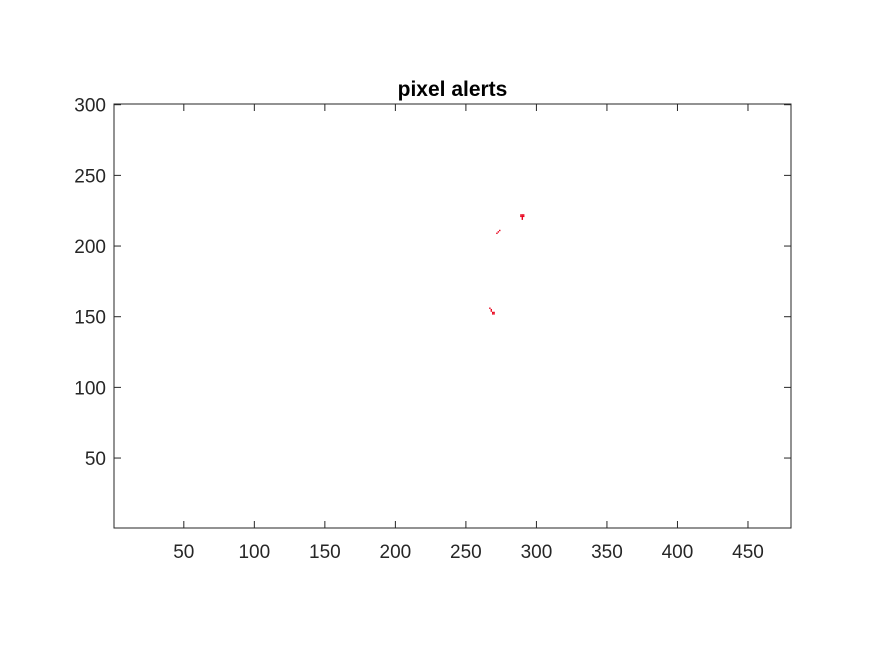 The height and width of the screenshot is (656, 875). Describe the element at coordinates (90, 318) in the screenshot. I see `y-tick-label: 150` at that location.